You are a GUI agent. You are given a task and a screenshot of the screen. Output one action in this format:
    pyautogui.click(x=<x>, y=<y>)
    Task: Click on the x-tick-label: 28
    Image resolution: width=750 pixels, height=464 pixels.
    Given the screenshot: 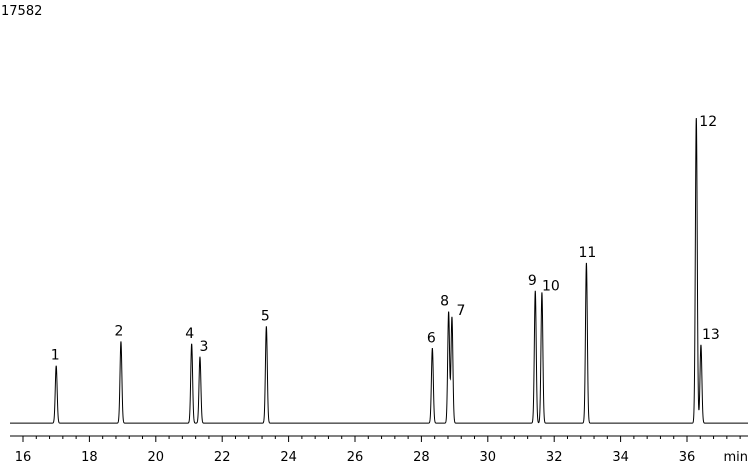 What is the action you would take?
    pyautogui.click(x=421, y=457)
    